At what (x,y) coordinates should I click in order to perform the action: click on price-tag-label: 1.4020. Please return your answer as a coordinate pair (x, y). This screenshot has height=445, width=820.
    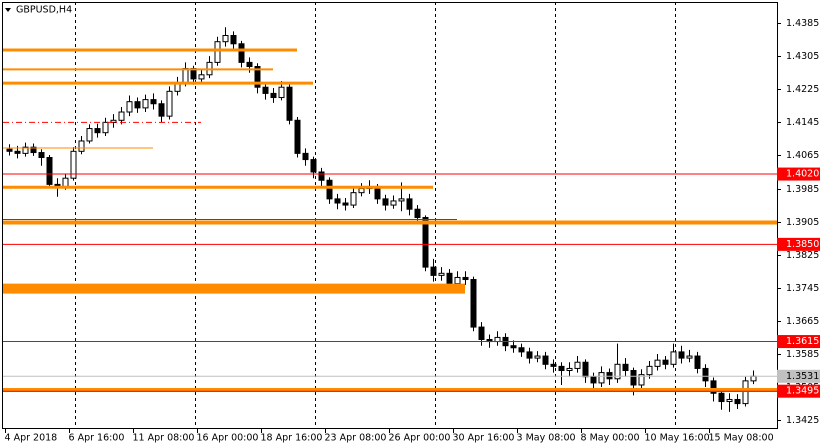
    Looking at the image, I should click on (802, 174).